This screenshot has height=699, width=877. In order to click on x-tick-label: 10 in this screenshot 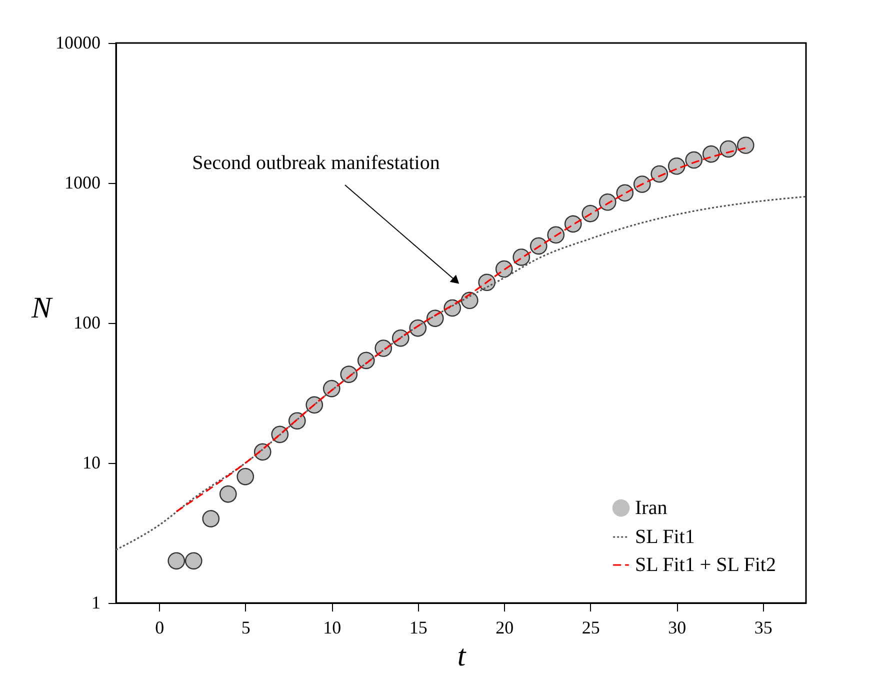, I will do `click(332, 628)`.